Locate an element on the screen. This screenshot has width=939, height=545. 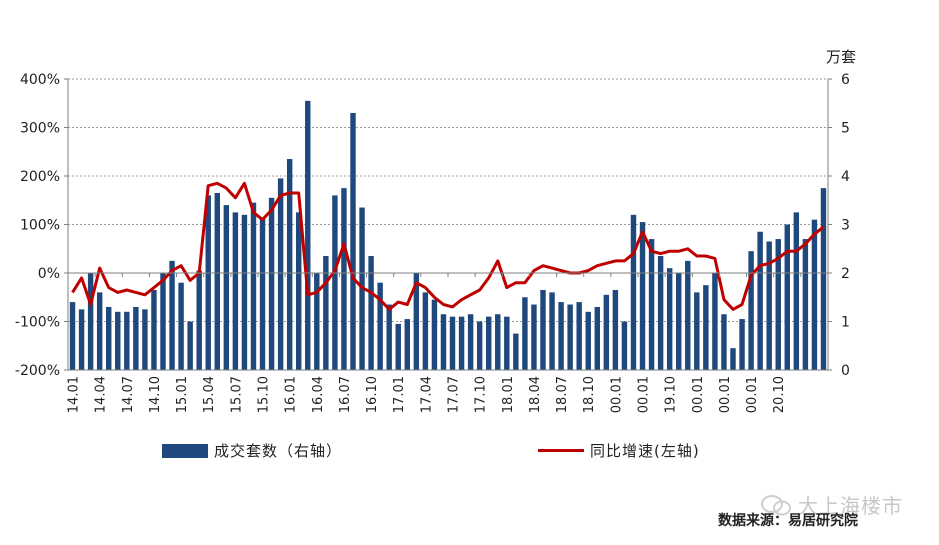
right-tick-label: 0 is located at coordinates (845, 371).